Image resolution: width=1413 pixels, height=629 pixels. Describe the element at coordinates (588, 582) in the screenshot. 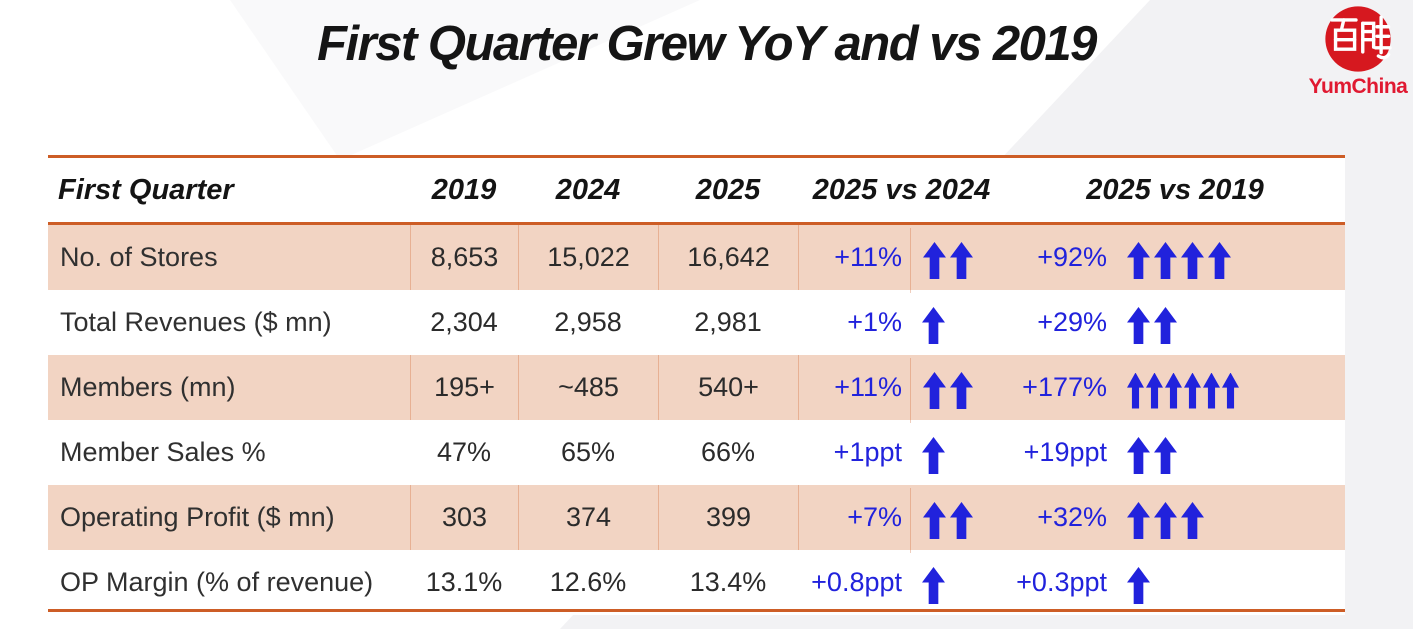

I see `cell-2024: 12.6%` at that location.